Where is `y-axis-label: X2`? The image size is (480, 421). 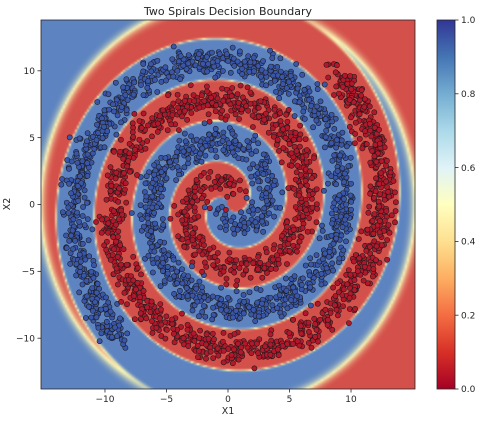
y-axis-label: X2 is located at coordinates (7, 204).